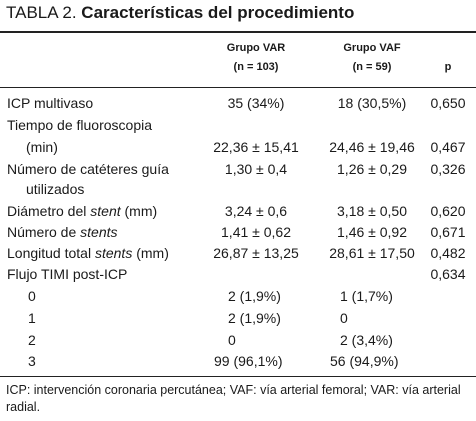 Image resolution: width=476 pixels, height=421 pixels. I want to click on header-vaf: Grupo VAF (n = 59), so click(372, 58).